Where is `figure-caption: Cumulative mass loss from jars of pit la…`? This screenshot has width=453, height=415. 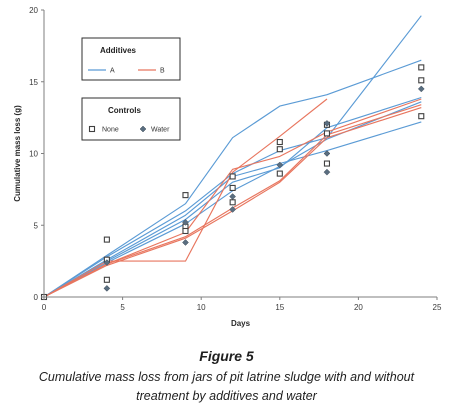
figure-caption: Cumulative mass loss from jars of pit la… is located at coordinates (226, 386).